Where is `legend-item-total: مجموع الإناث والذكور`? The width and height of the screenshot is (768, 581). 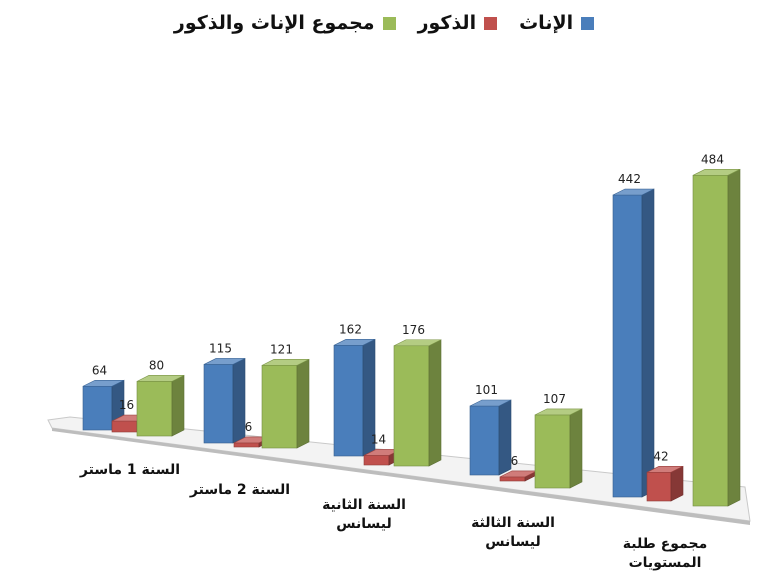 legend-item-total: مجموع الإناث والذكور is located at coordinates (285, 23).